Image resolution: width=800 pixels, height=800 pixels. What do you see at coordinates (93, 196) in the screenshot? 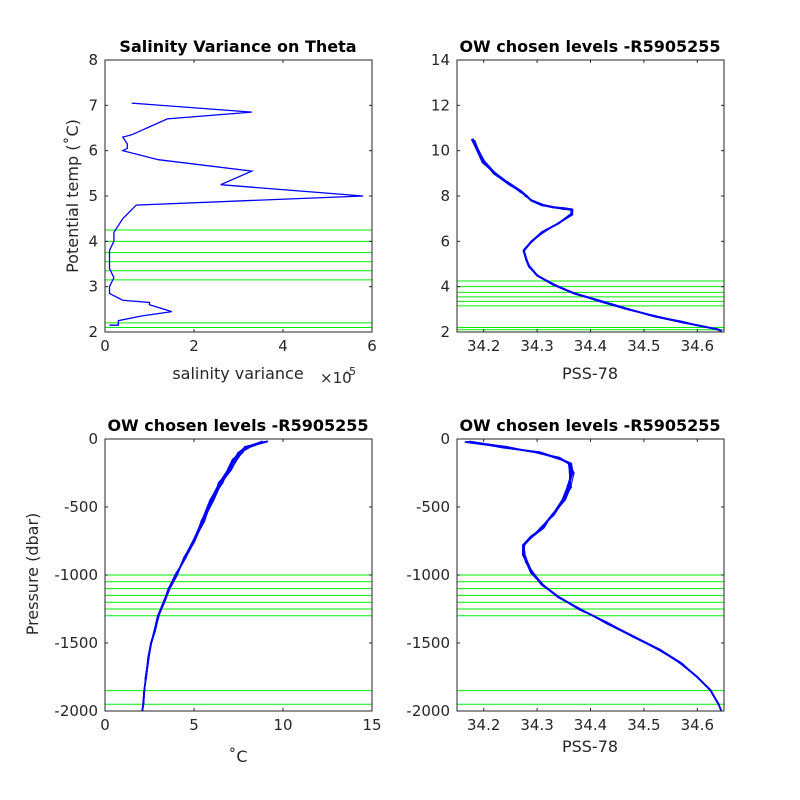
I see `y-tick-label: 5` at bounding box center [93, 196].